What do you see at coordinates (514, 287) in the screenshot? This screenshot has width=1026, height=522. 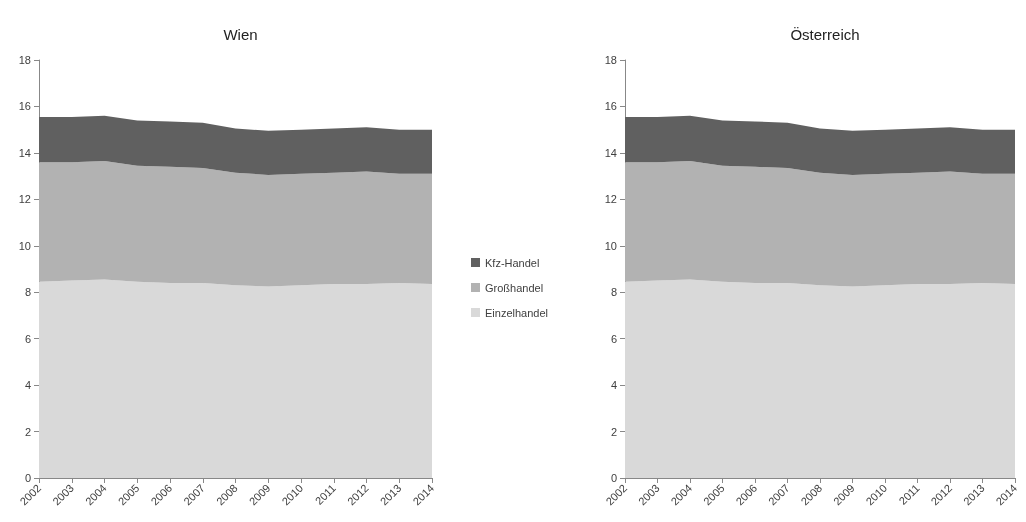 I see `legend-label: Großhandel` at bounding box center [514, 287].